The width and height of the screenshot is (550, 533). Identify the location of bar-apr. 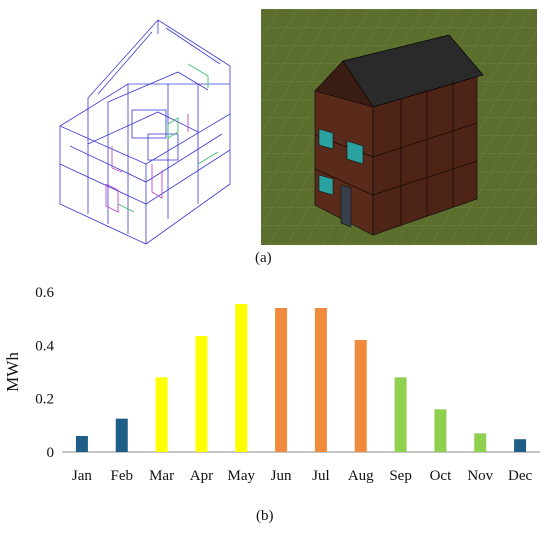
(201, 394).